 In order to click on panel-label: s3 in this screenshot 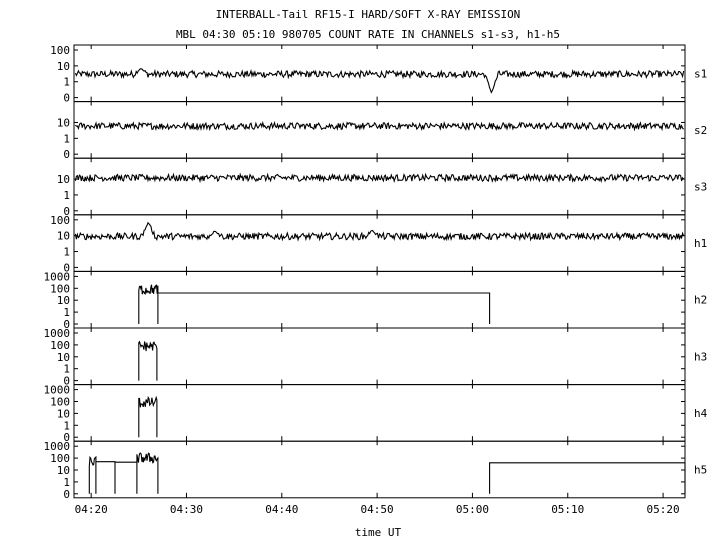, I will do `click(700, 187)`.